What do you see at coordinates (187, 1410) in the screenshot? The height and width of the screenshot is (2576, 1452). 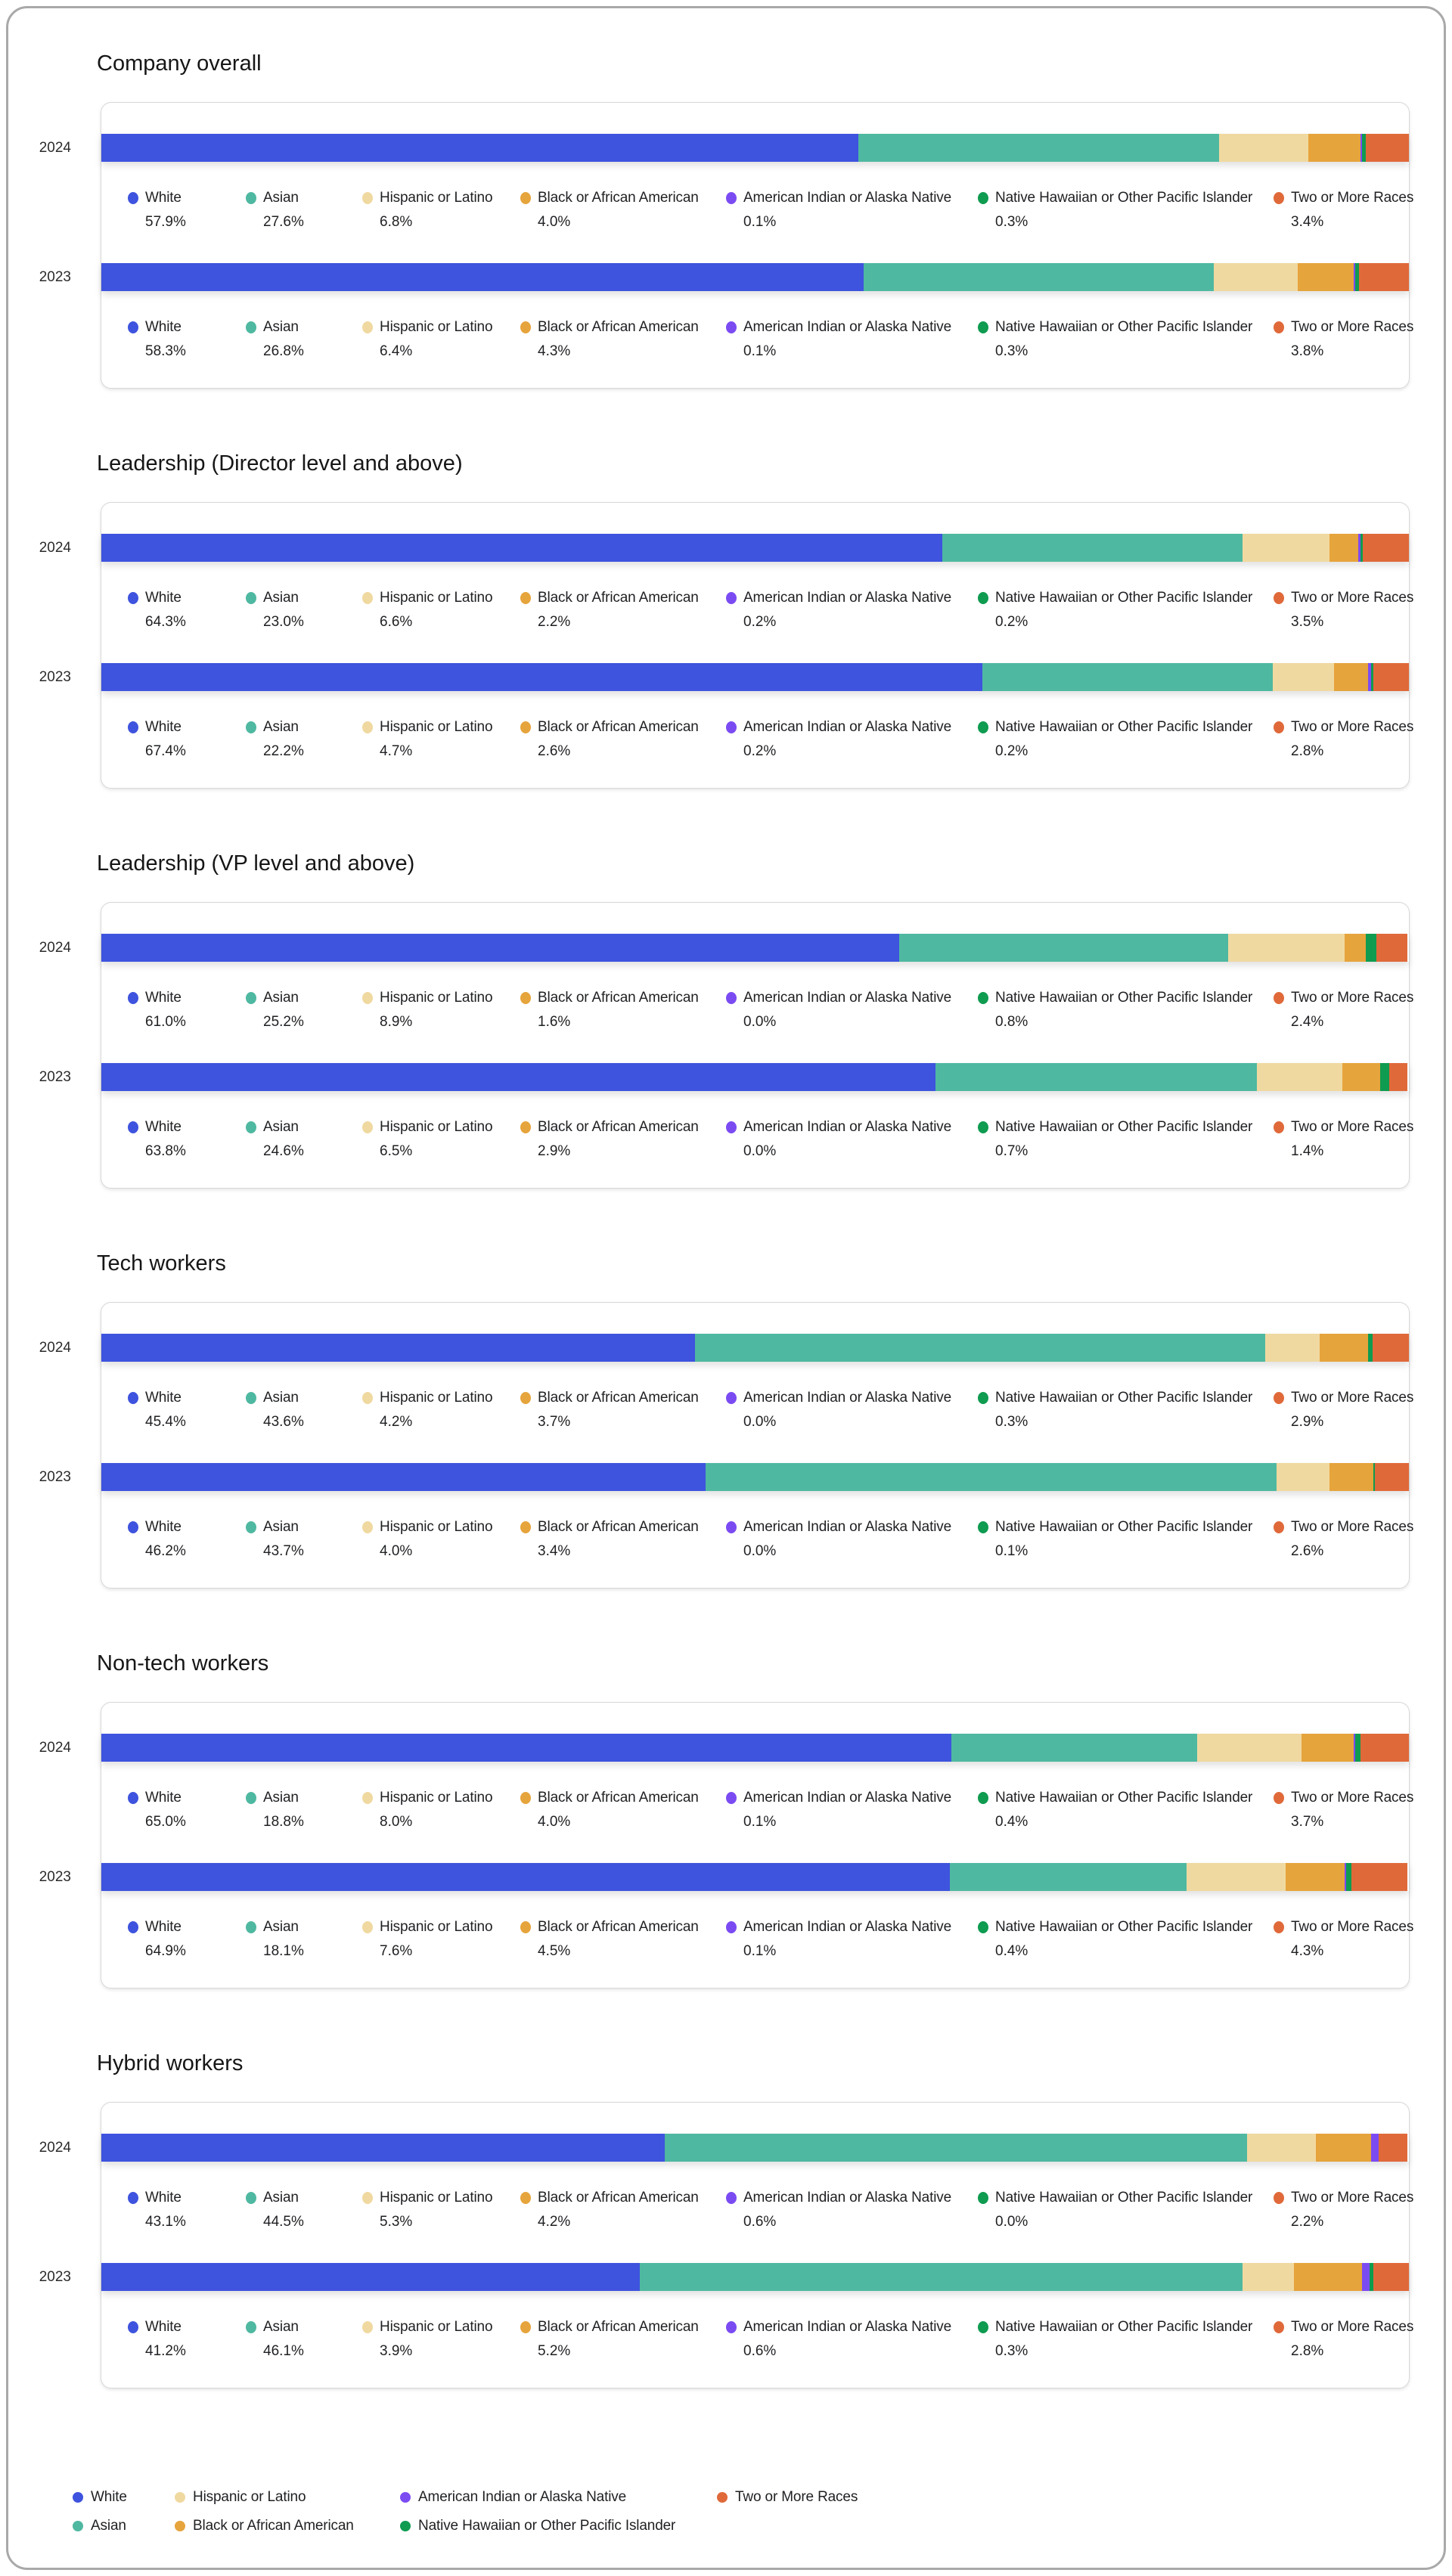 I see `legend-item-white: White 45.4%` at bounding box center [187, 1410].